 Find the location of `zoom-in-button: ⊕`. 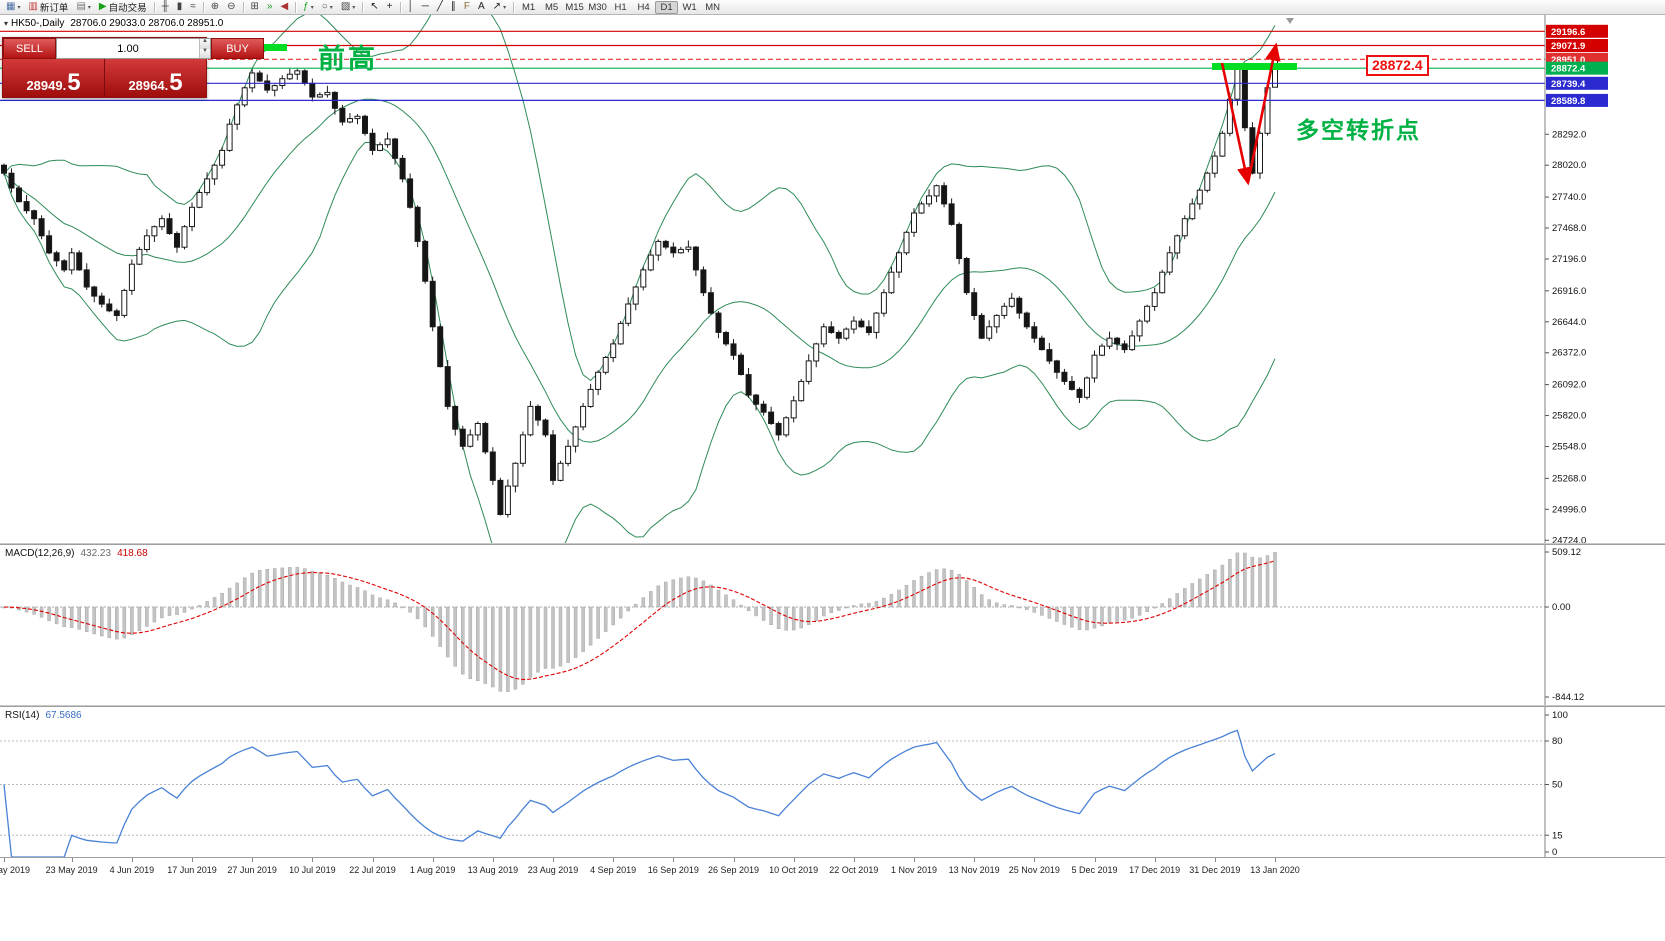

zoom-in-button: ⊕ is located at coordinates (215, 7).